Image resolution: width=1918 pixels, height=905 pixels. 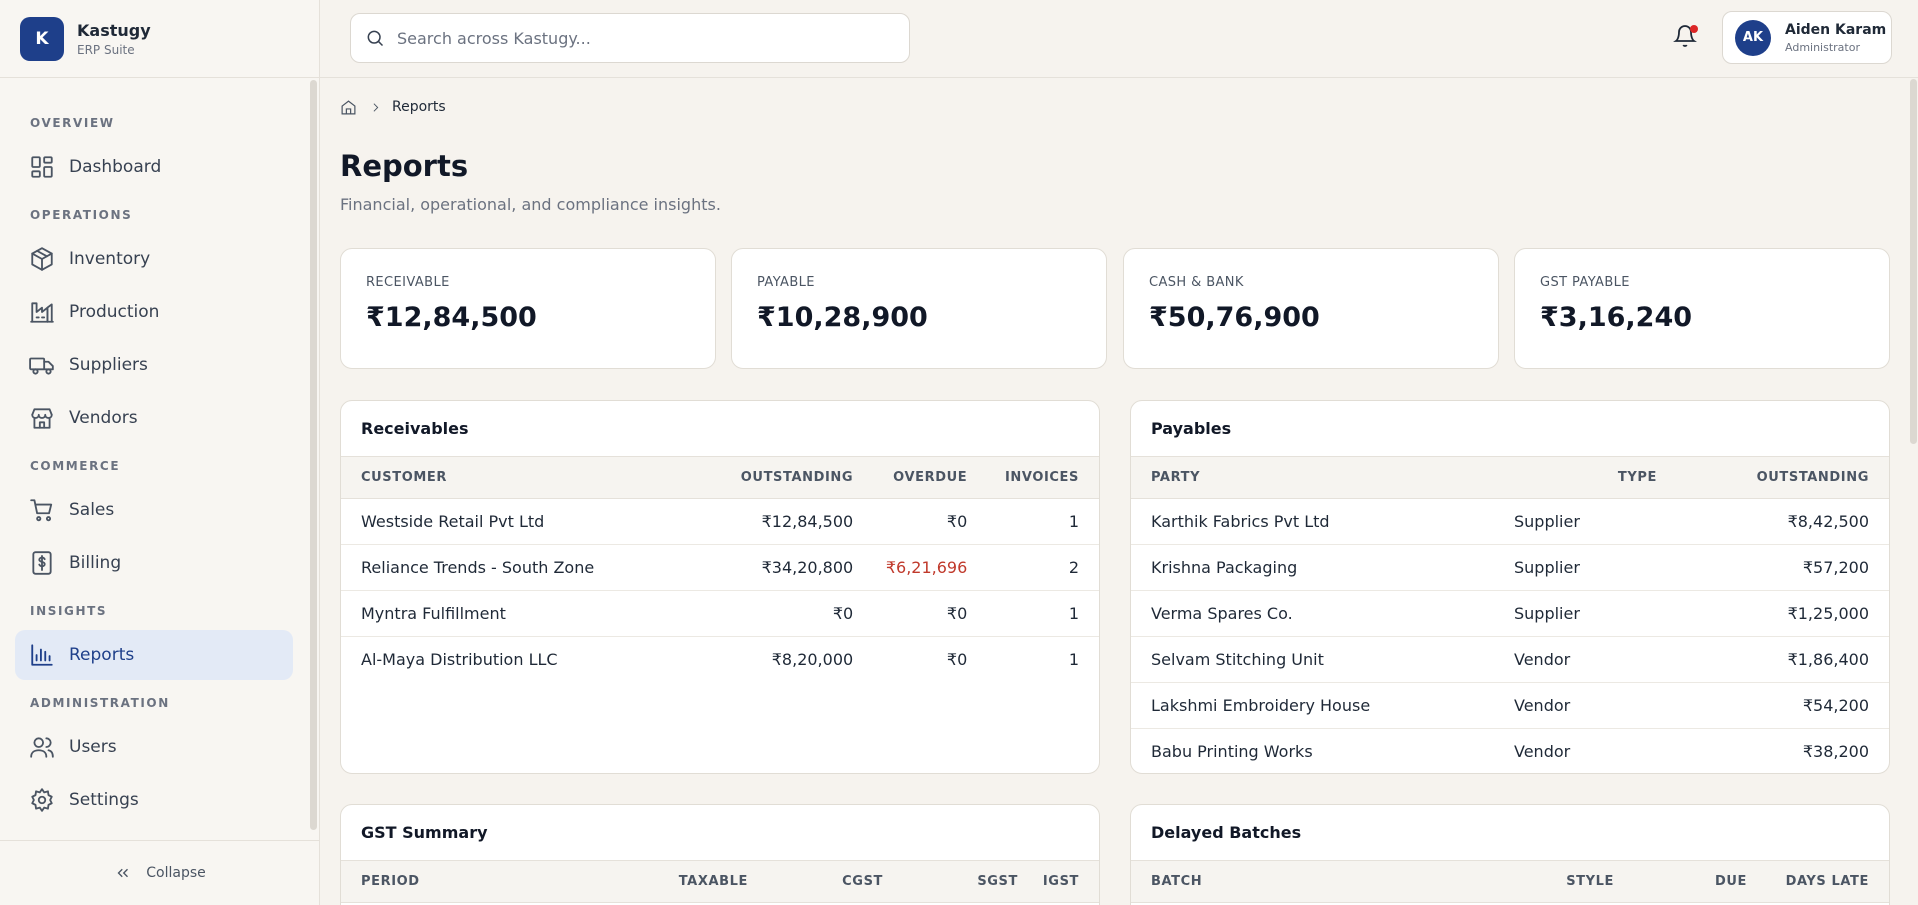 What do you see at coordinates (496, 882) in the screenshot?
I see `column-header: PERIOD` at bounding box center [496, 882].